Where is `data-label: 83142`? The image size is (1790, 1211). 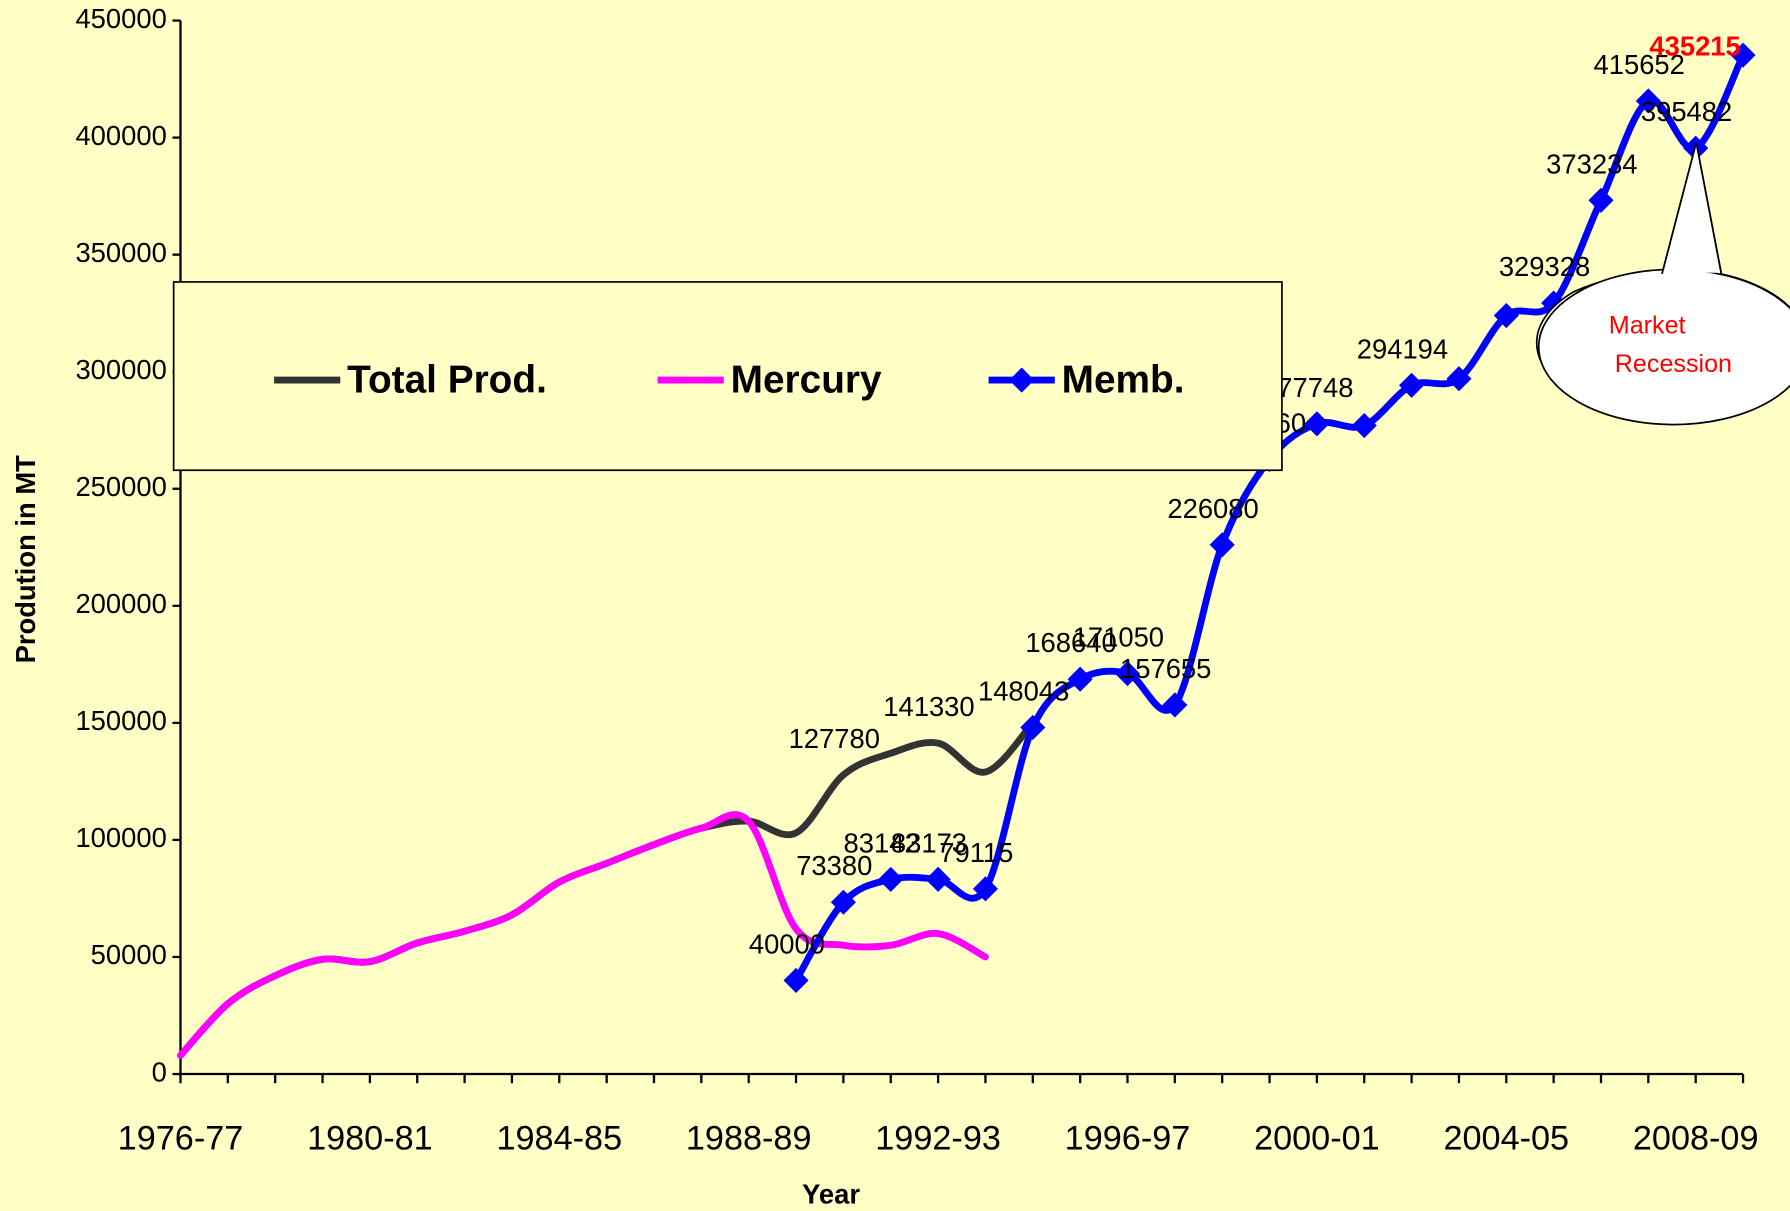 data-label: 83142 is located at coordinates (882, 842).